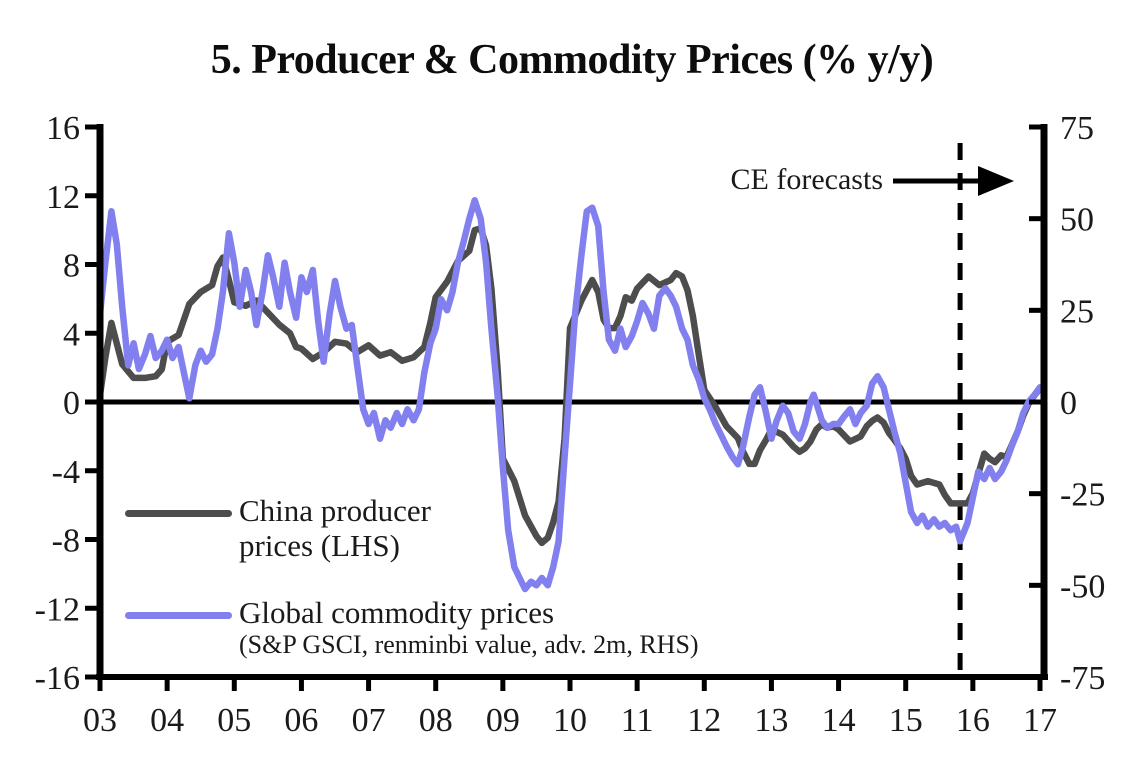  Describe the element at coordinates (178, 513) in the screenshot. I see `legend-swatch-china-producer-prices` at that location.